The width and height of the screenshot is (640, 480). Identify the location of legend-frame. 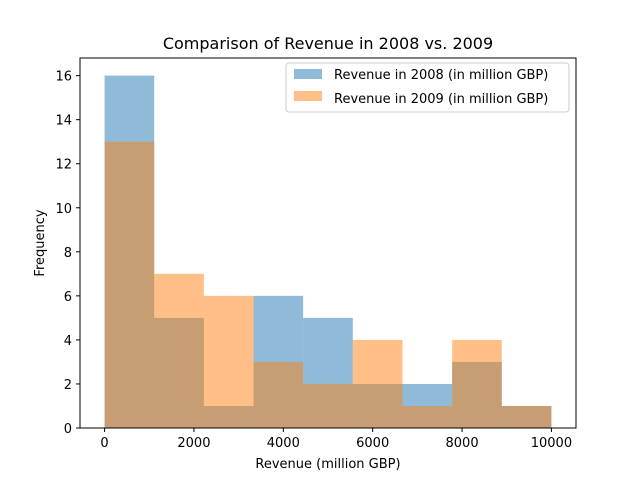
(427, 87).